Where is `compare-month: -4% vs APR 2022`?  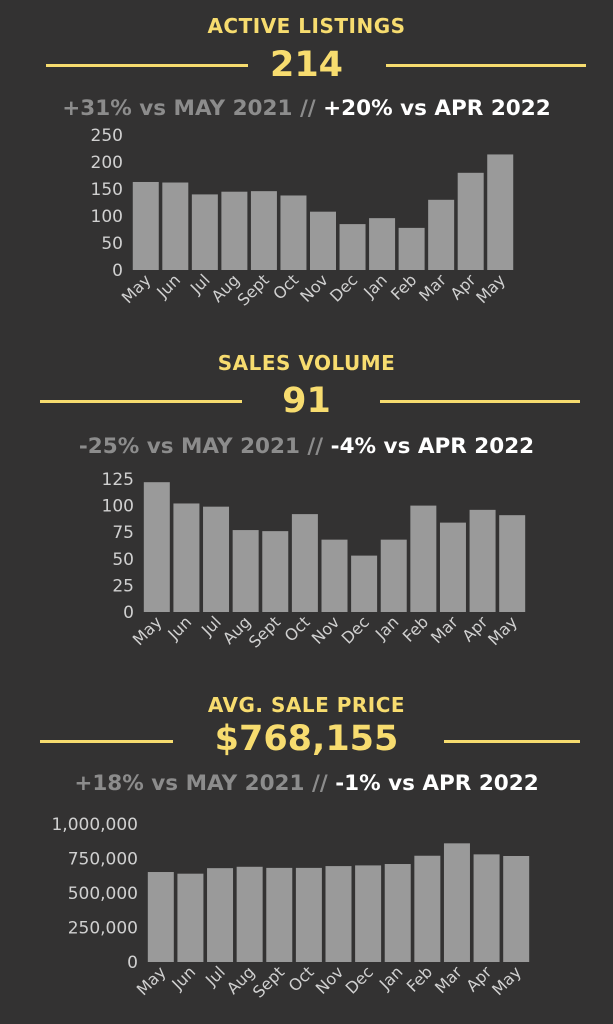 compare-month: -4% vs APR 2022 is located at coordinates (432, 446).